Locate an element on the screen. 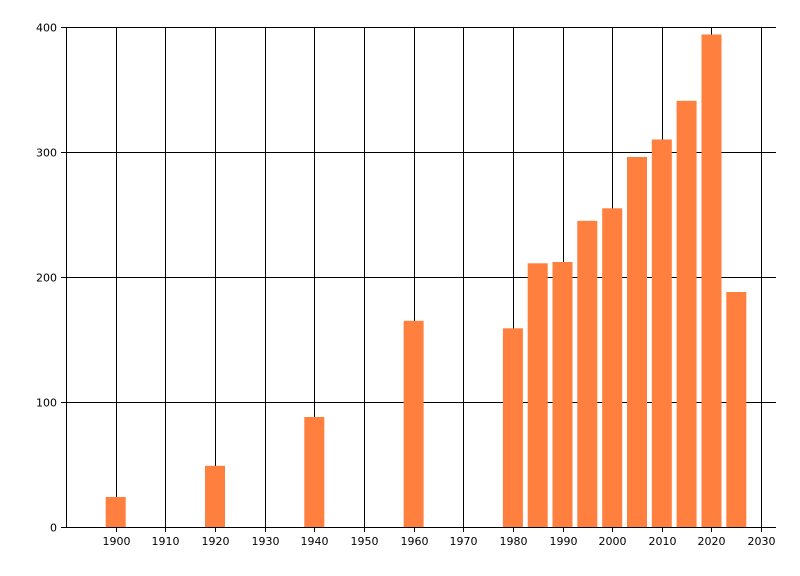 The width and height of the screenshot is (800, 576). x-tick-label: 2020 is located at coordinates (712, 541).